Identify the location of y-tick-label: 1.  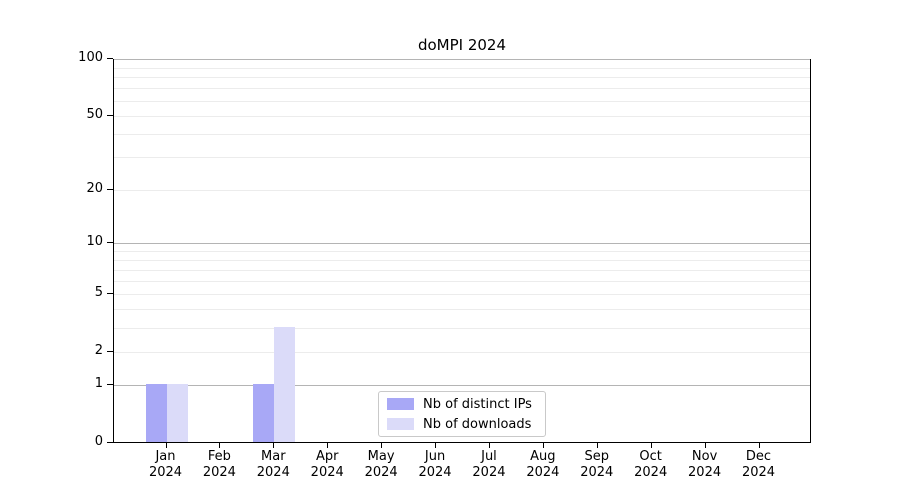
(98, 384).